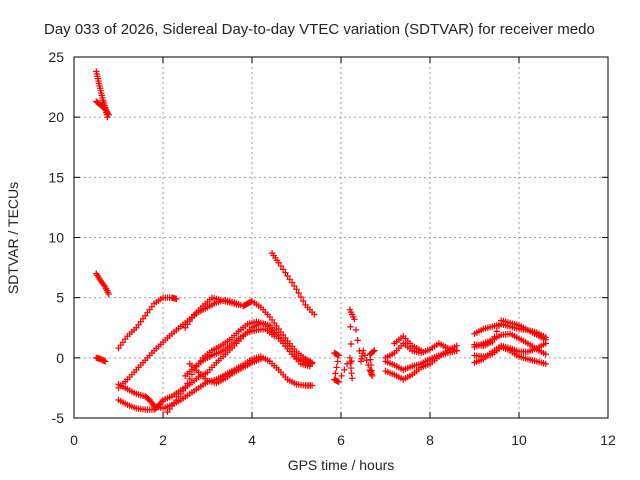 The image size is (640, 480). What do you see at coordinates (13, 238) in the screenshot?
I see `y-axis-label: SDTVAR / TECUs` at bounding box center [13, 238].